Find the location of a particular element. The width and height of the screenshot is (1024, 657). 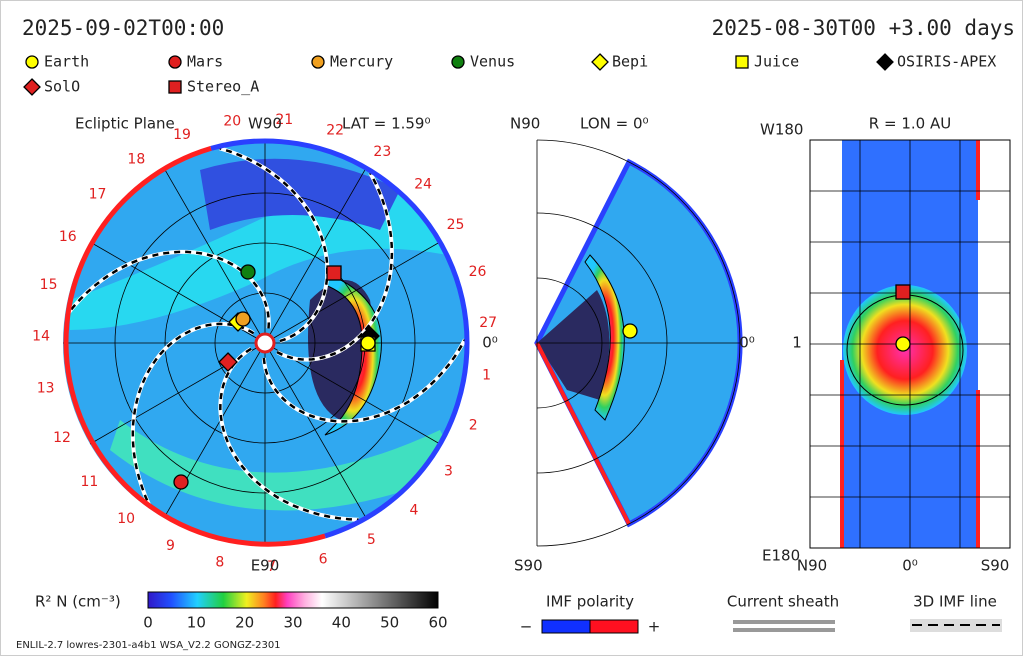

polarity-negative is located at coordinates (566, 626).